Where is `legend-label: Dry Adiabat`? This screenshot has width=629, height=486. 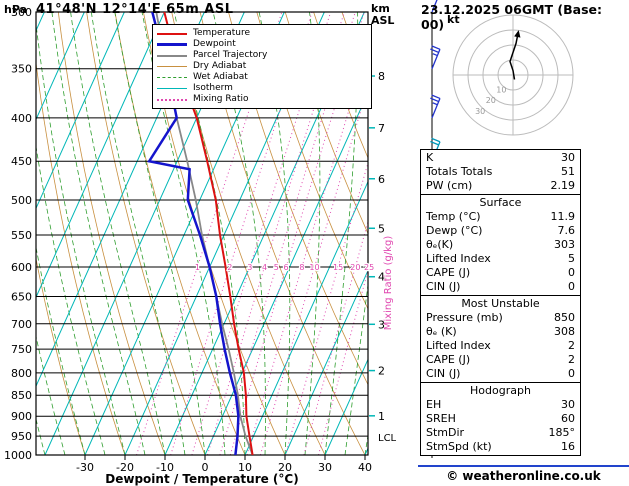 legend-label: Dry Adiabat is located at coordinates (220, 66).